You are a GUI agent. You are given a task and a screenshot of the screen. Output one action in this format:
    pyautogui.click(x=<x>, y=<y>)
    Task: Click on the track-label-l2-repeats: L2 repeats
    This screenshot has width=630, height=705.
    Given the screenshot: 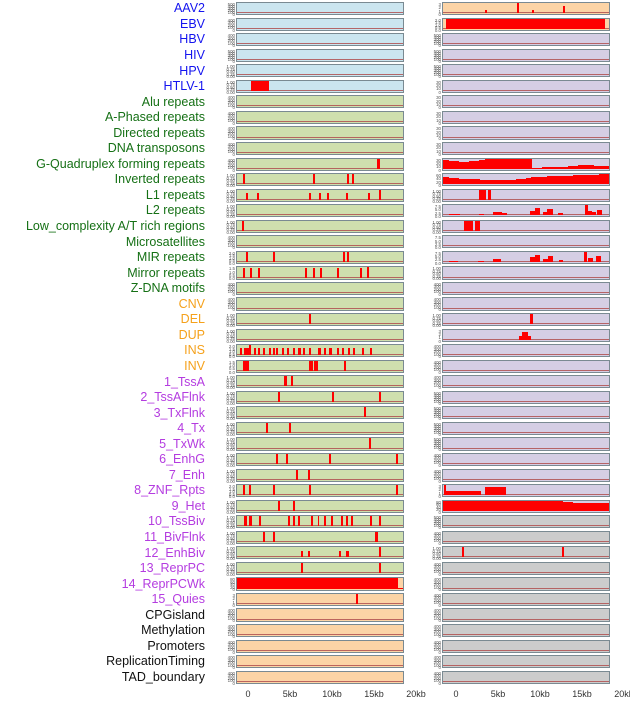 What is the action you would take?
    pyautogui.click(x=175, y=210)
    